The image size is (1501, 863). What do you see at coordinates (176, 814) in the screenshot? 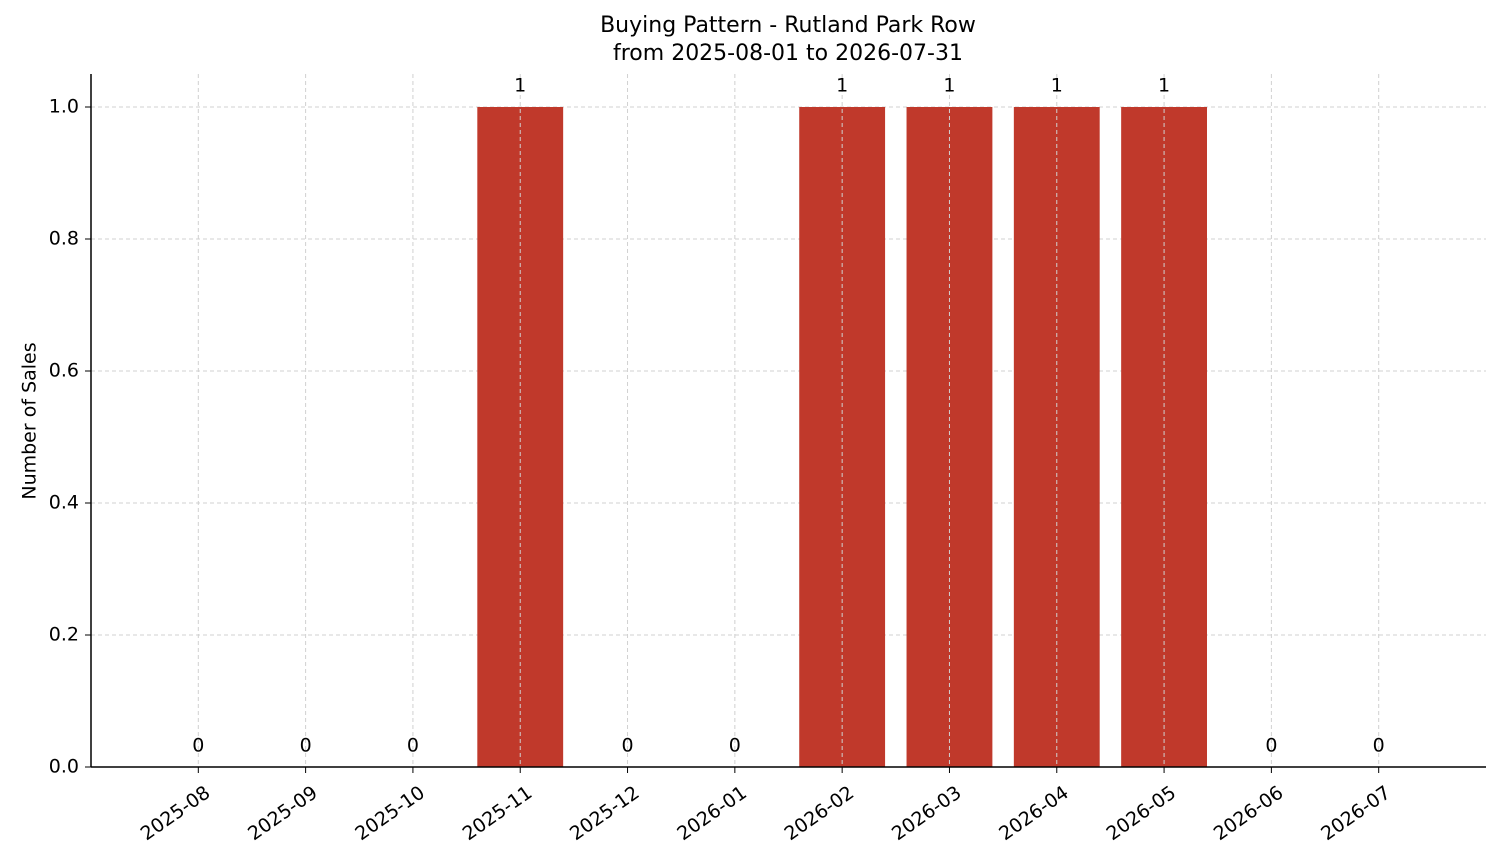
I see `x-tick-label: 2025-08` at bounding box center [176, 814].